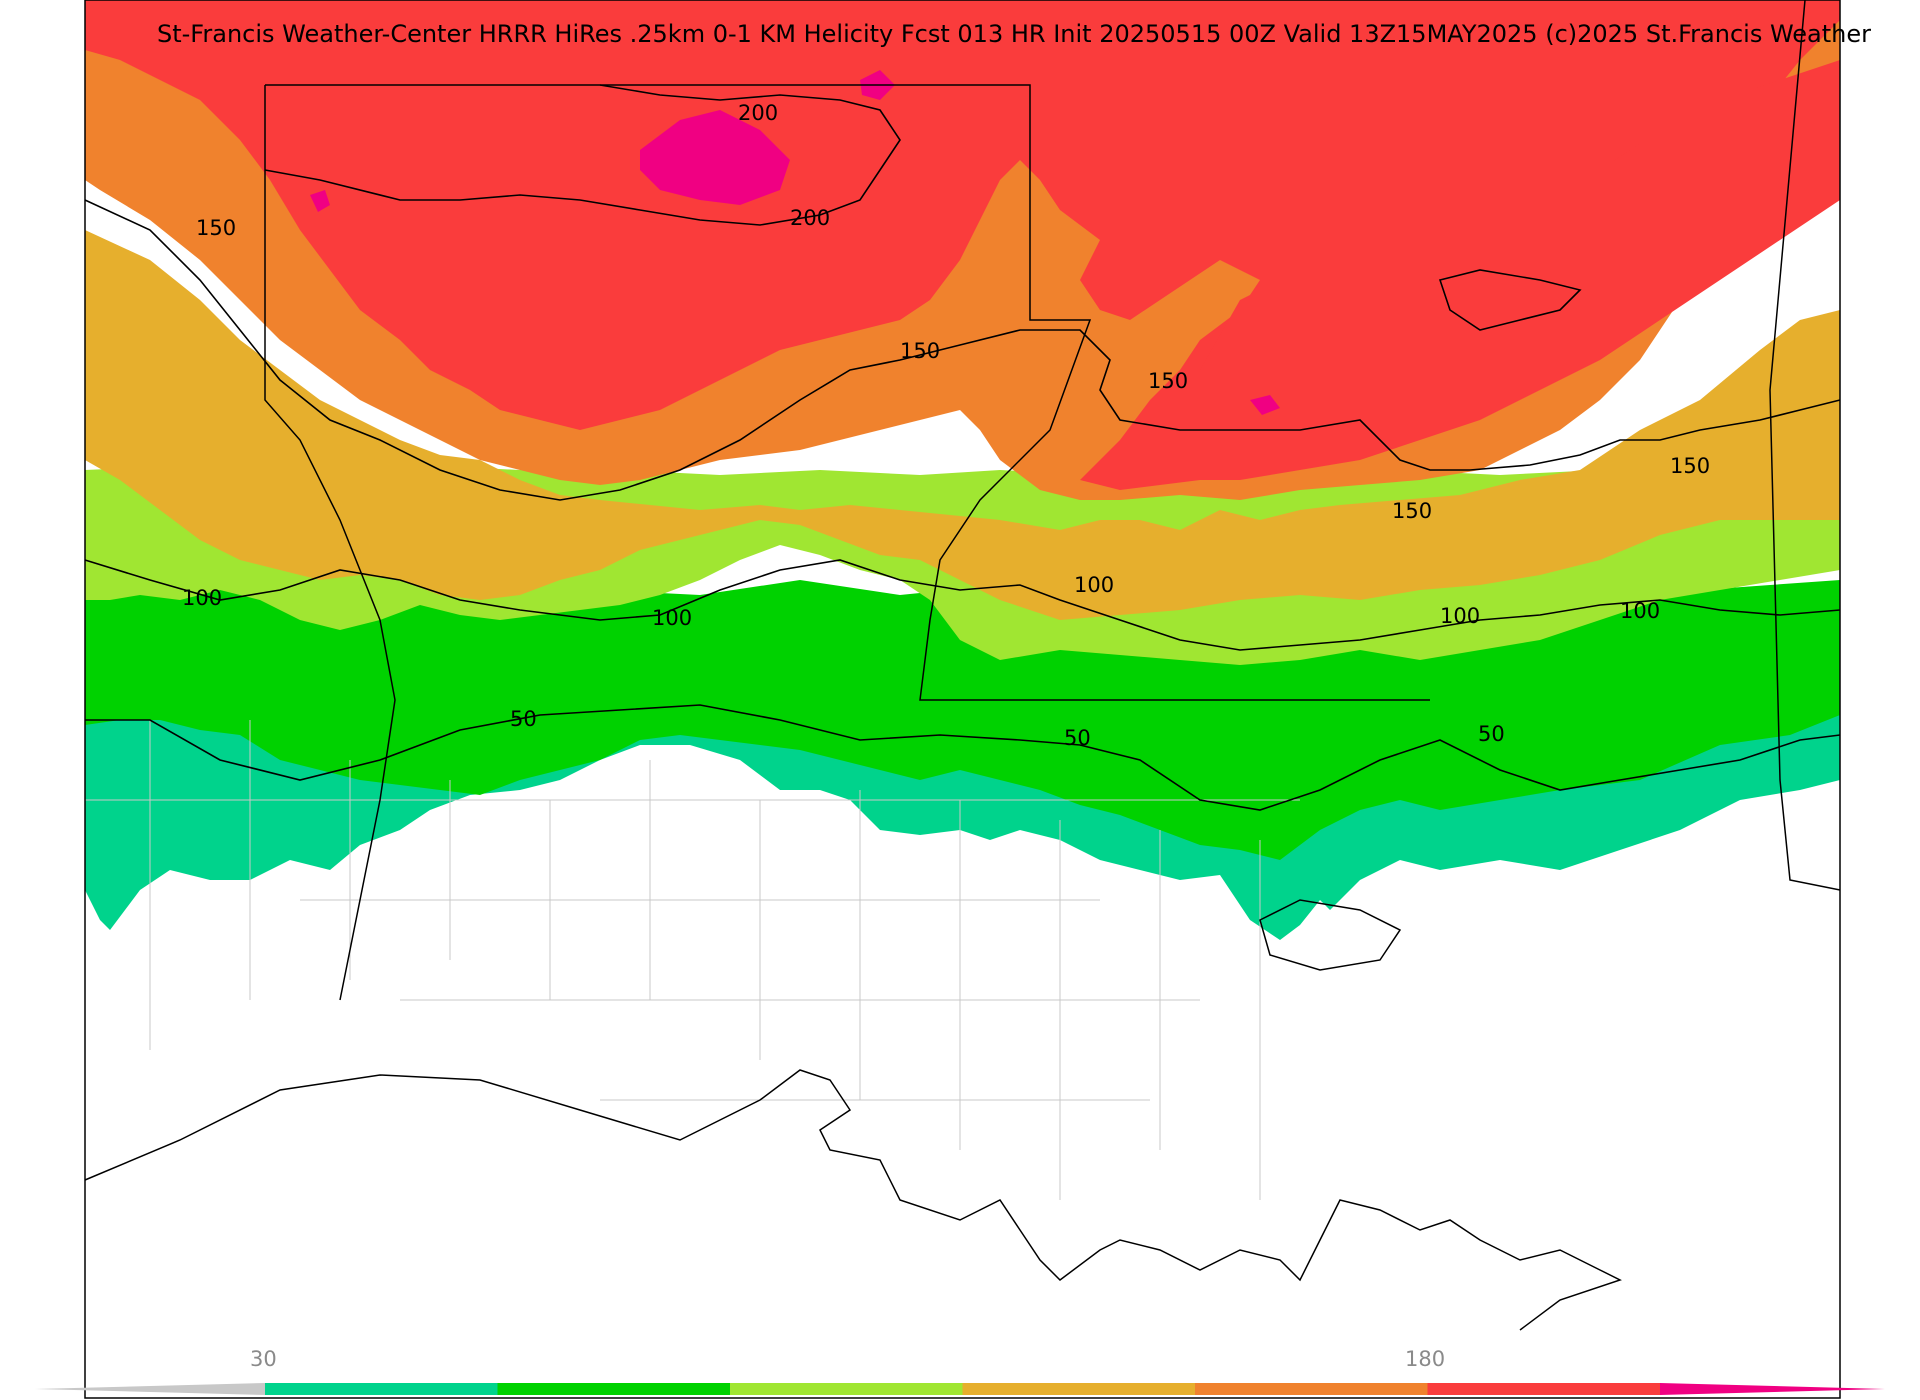  I want to click on colorbar-tick-label: 30, so click(263, 1359).